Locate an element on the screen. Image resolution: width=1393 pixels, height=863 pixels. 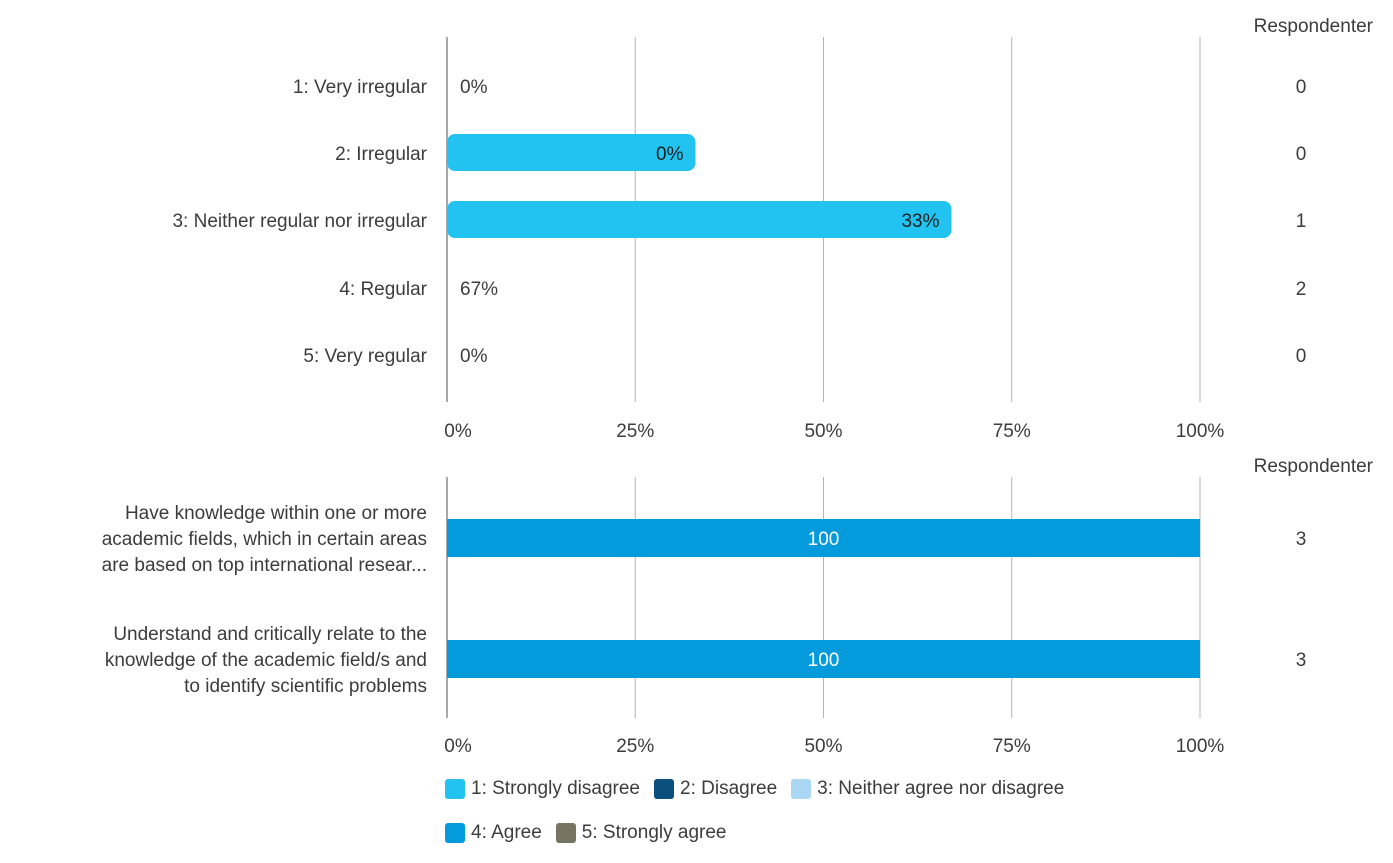
legend-item-strongly-agree: 5: Strongly agree is located at coordinates (641, 833).